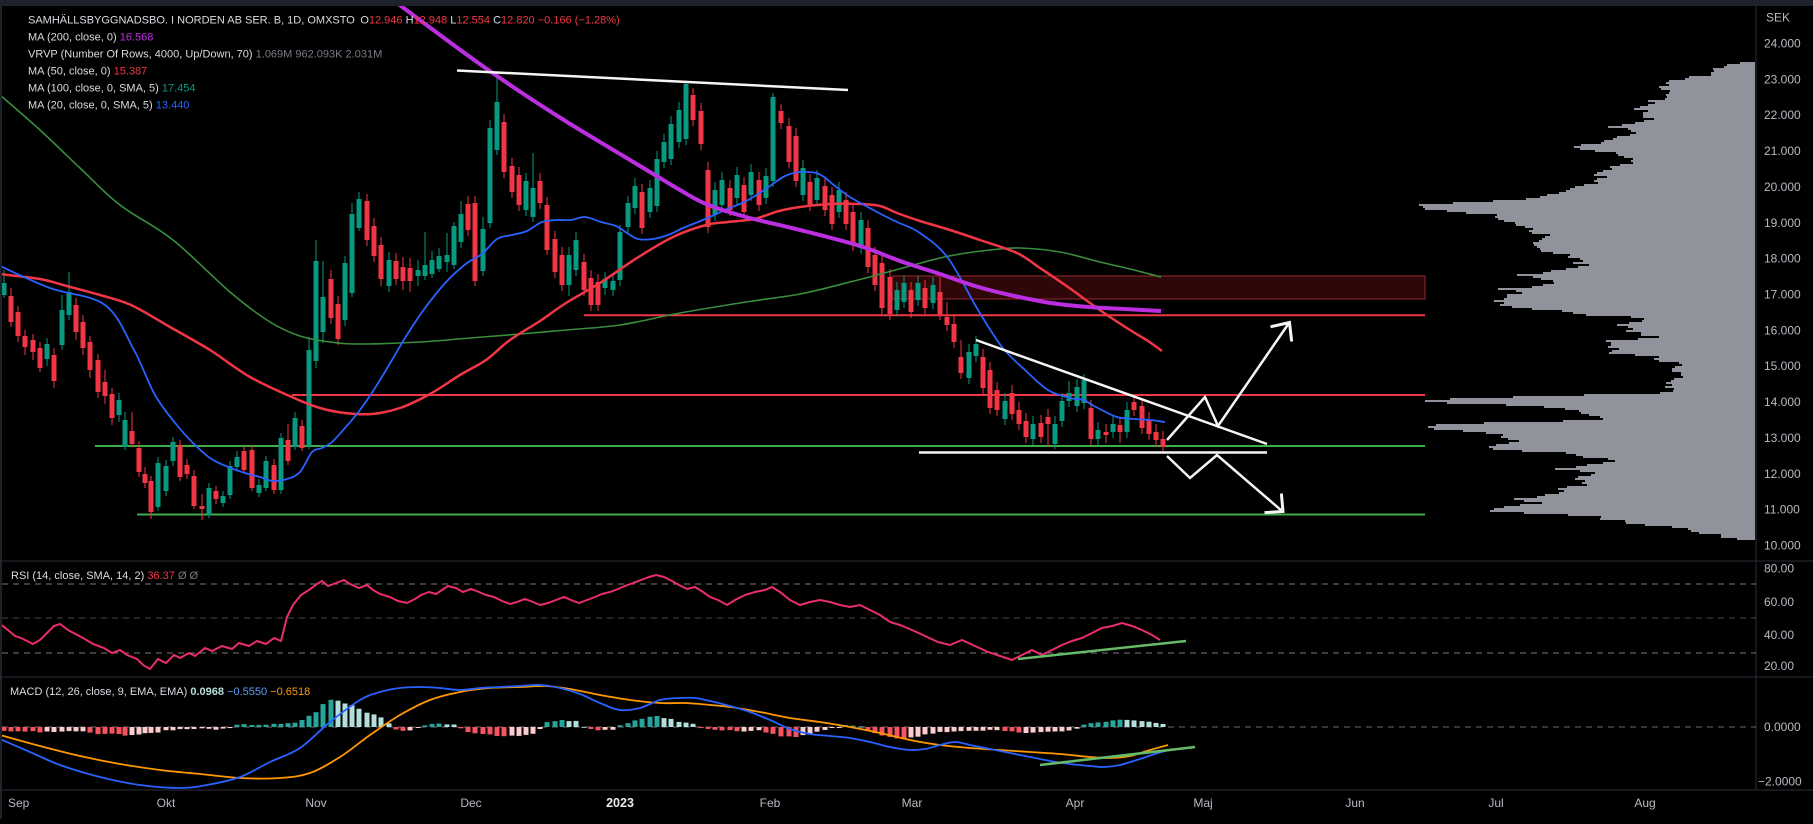  What do you see at coordinates (108, 106) in the screenshot?
I see `svg-text:MA (20, close, 0, SMA, 5) 13.4: MA (20, close, 0, SMA, 5) 13.440` at bounding box center [108, 106].